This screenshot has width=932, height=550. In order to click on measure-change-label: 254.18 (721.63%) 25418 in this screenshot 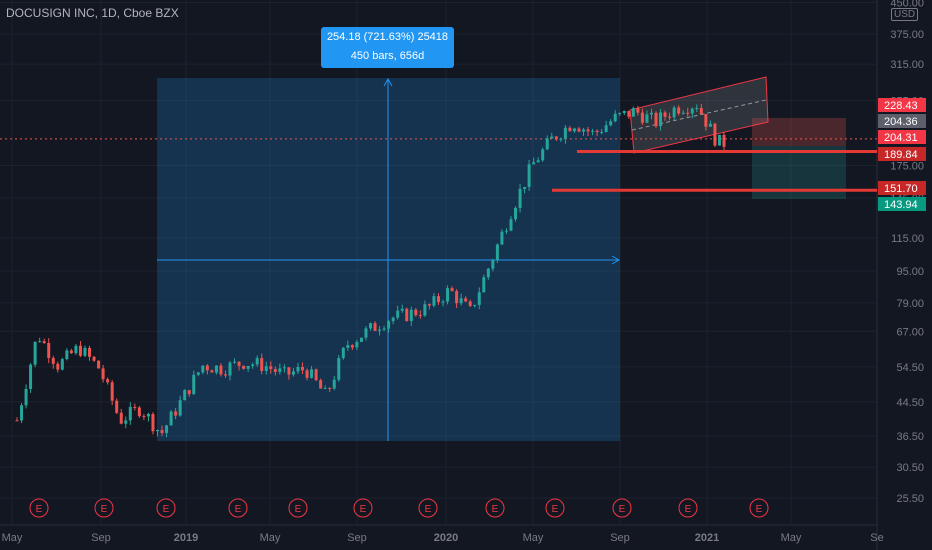, I will do `click(387, 37)`.